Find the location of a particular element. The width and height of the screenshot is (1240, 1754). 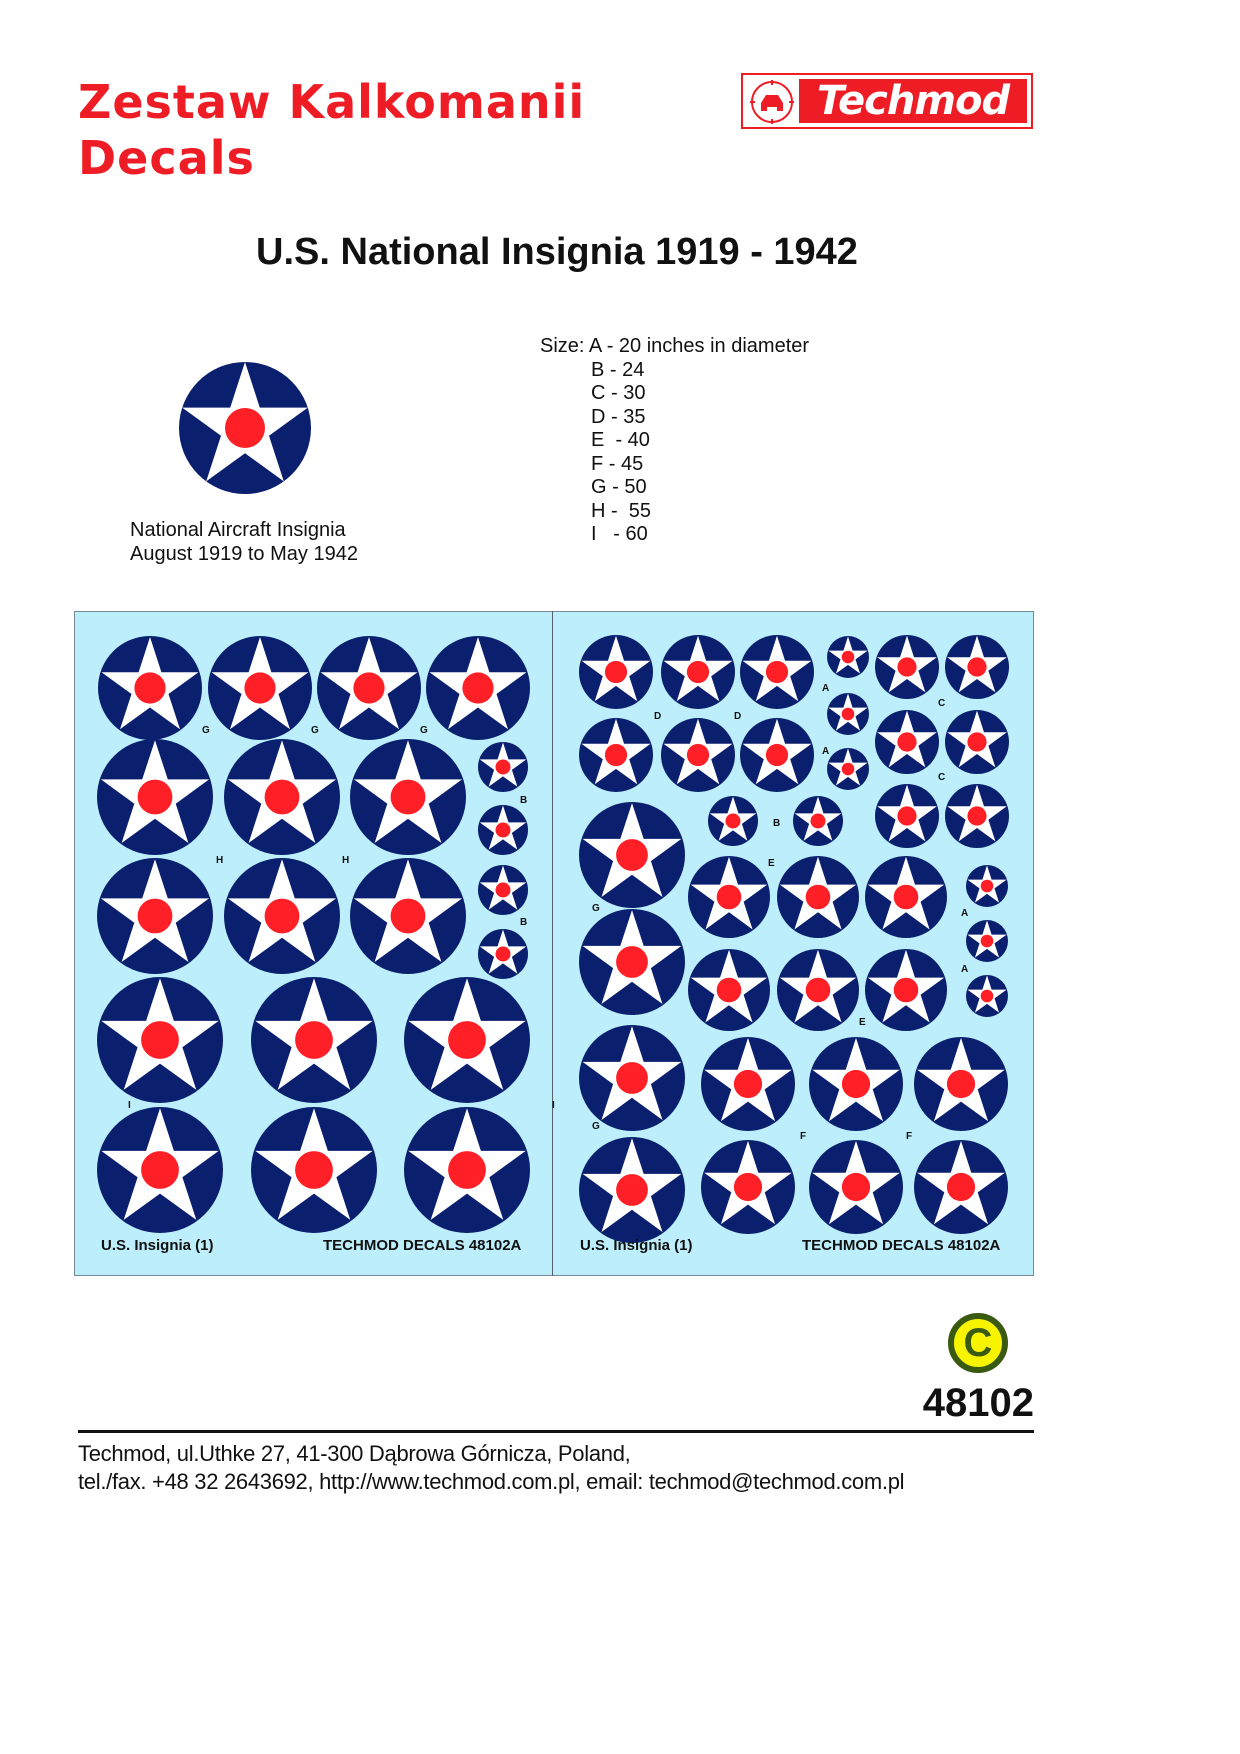

page-title: U.S. National Insignia 1919 - 1942 is located at coordinates (557, 252).